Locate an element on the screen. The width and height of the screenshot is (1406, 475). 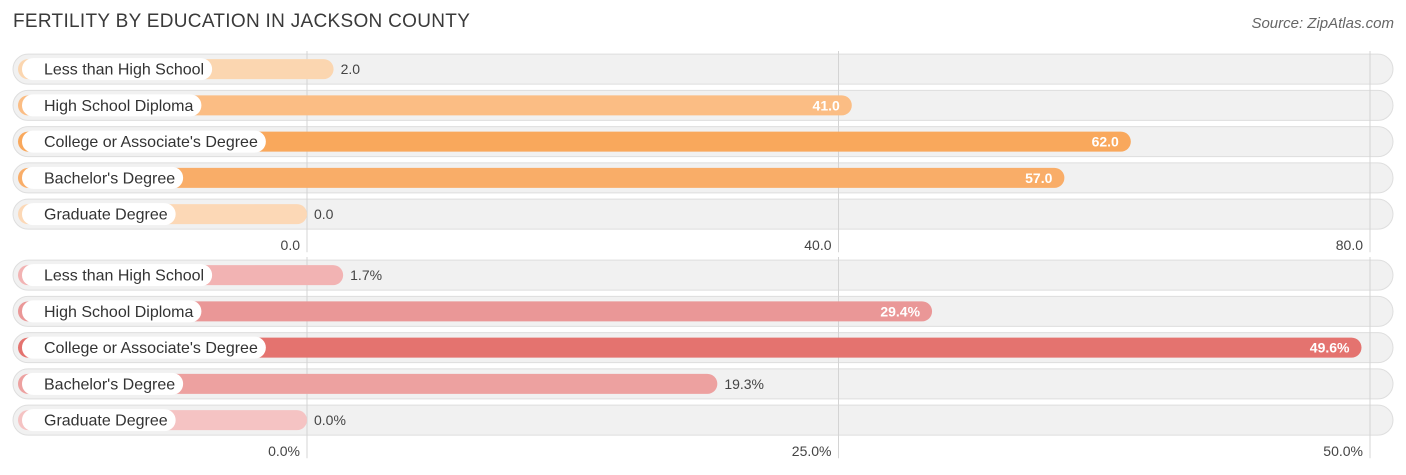
tick-label: 25.0% is located at coordinates (812, 451).